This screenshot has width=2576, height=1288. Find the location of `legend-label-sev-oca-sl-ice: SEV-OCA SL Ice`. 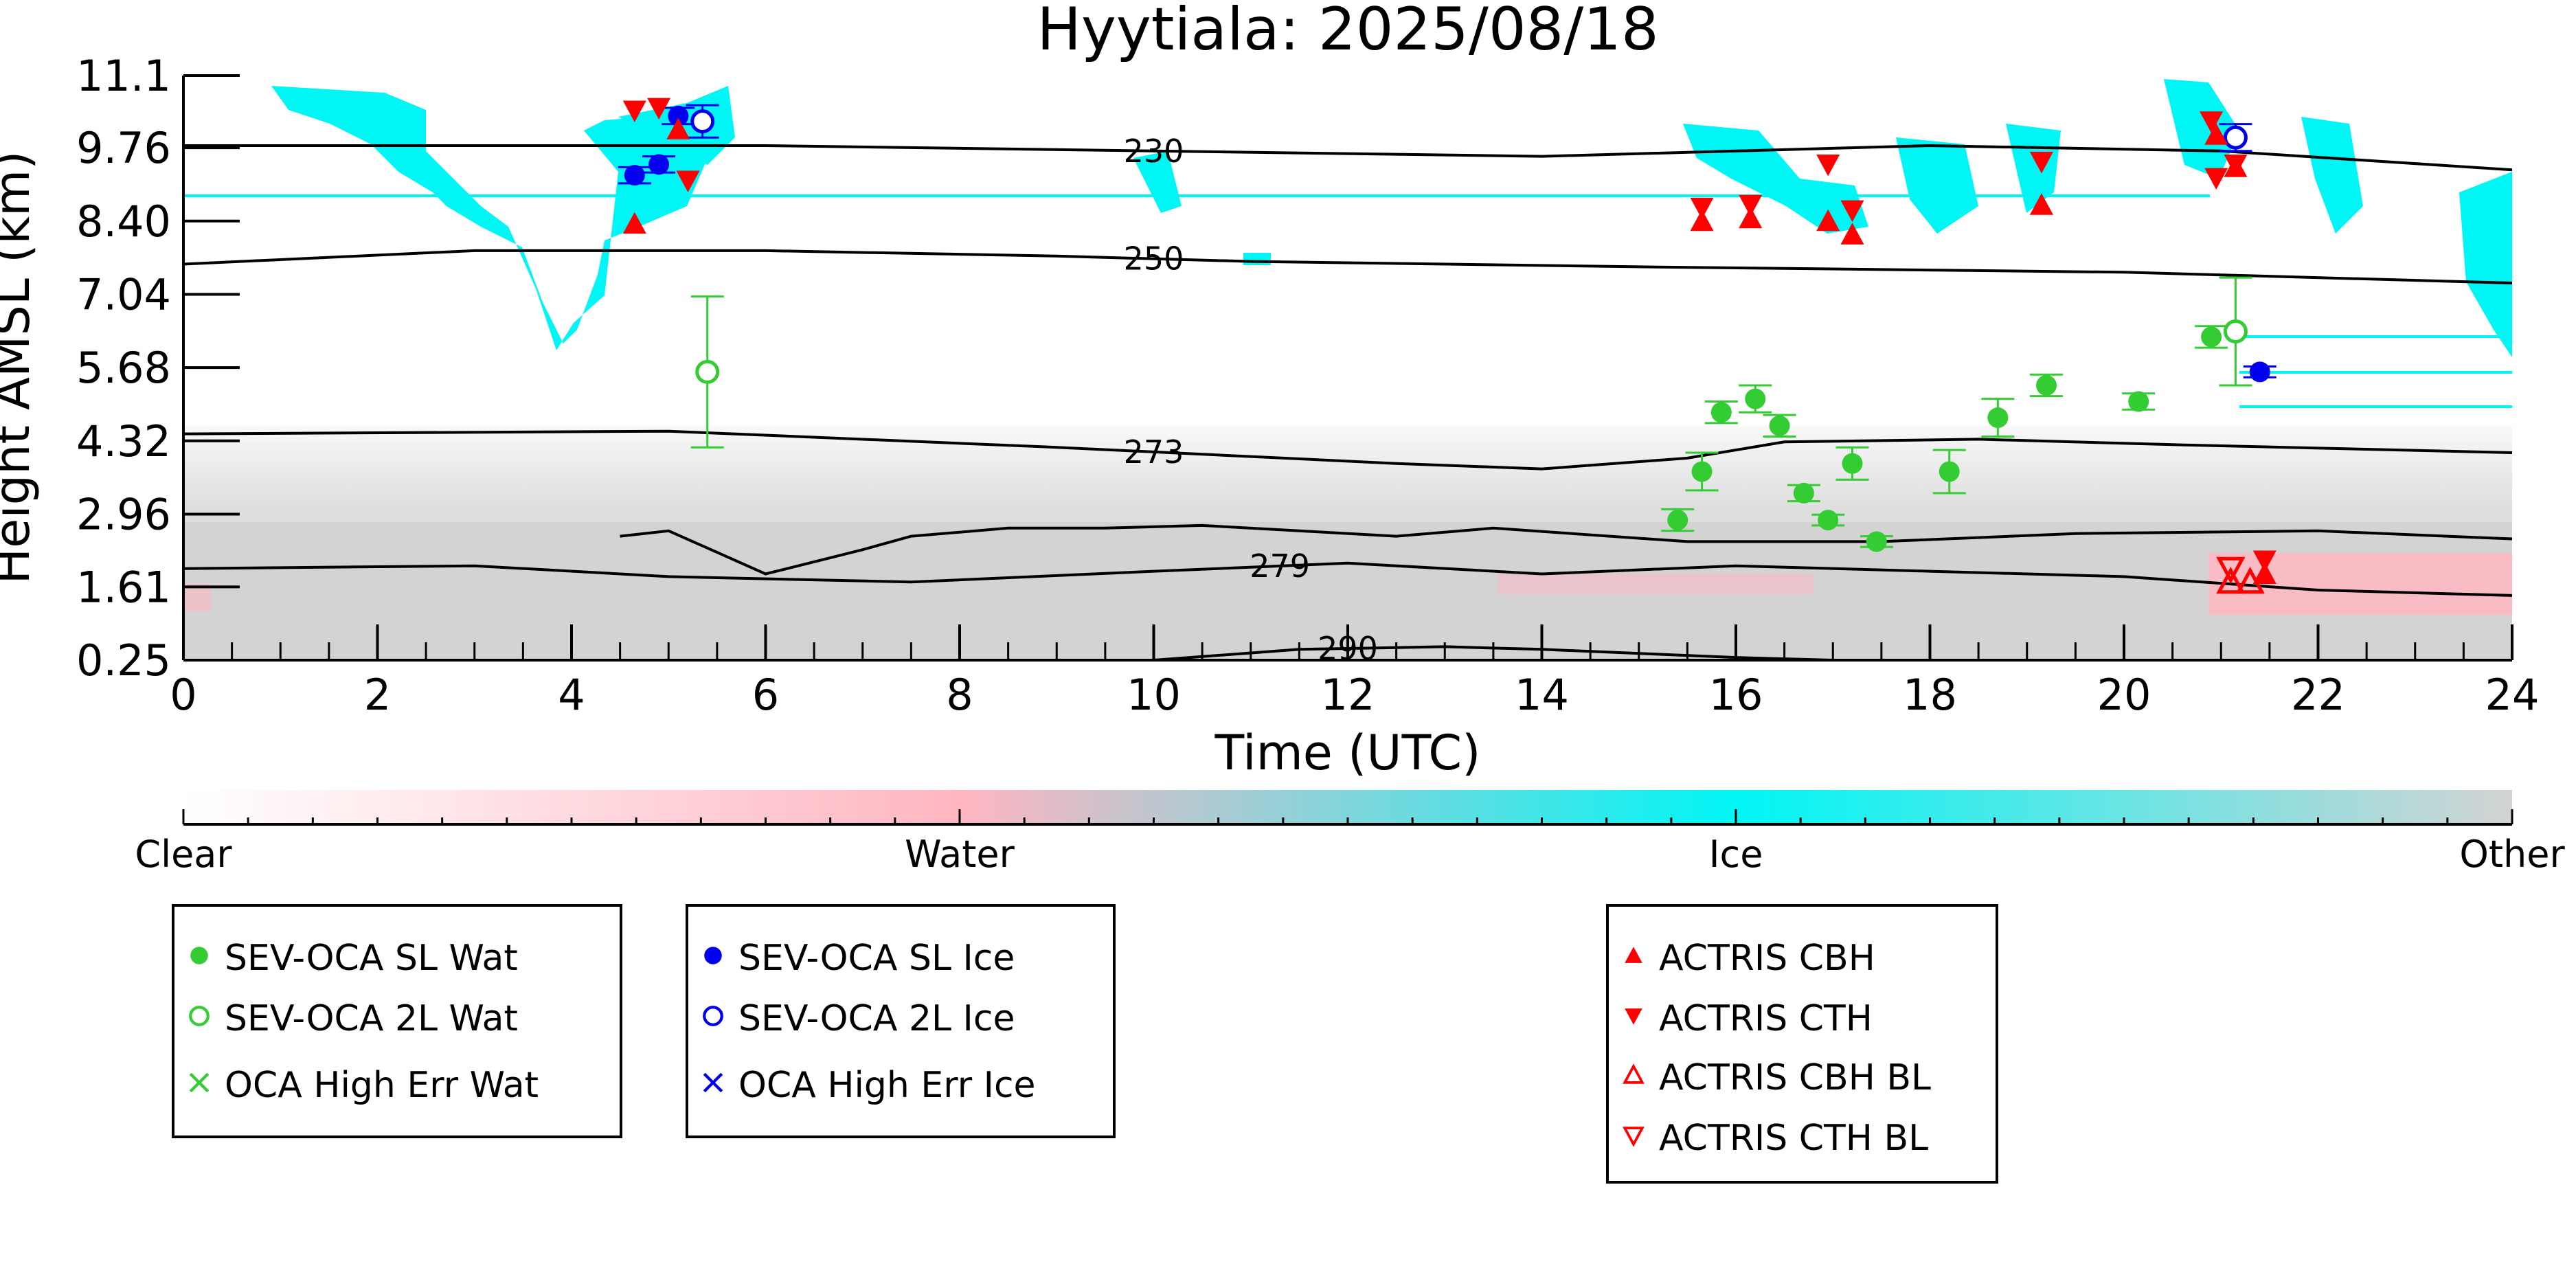

legend-label-sev-oca-sl-ice: SEV-OCA SL Ice is located at coordinates (876, 958).